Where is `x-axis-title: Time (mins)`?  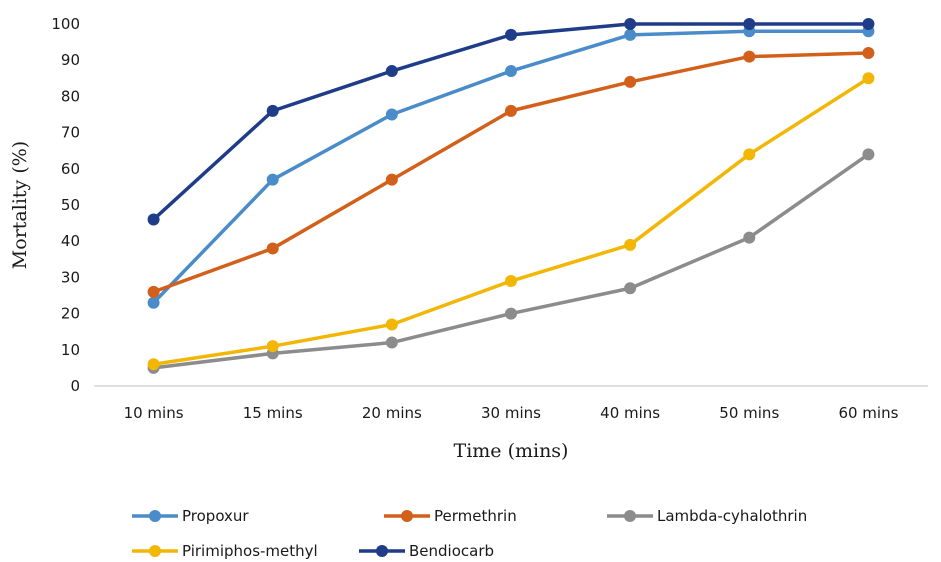 x-axis-title: Time (mins) is located at coordinates (511, 451).